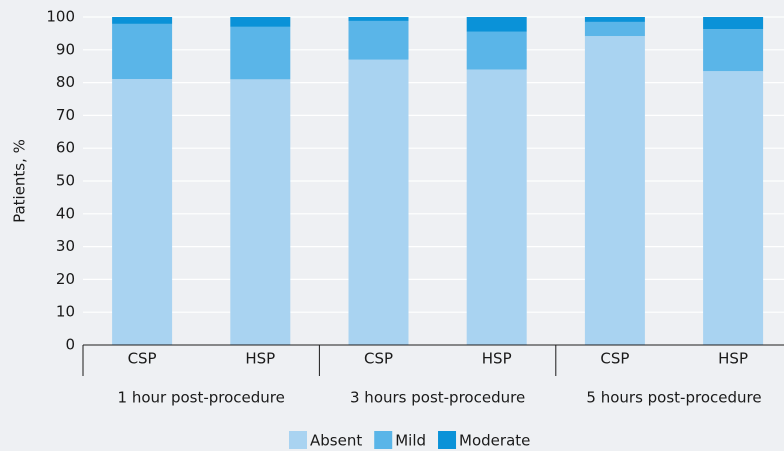 This screenshot has width=784, height=451. What do you see at coordinates (65, 279) in the screenshot?
I see `y-tick-label: 20` at bounding box center [65, 279].